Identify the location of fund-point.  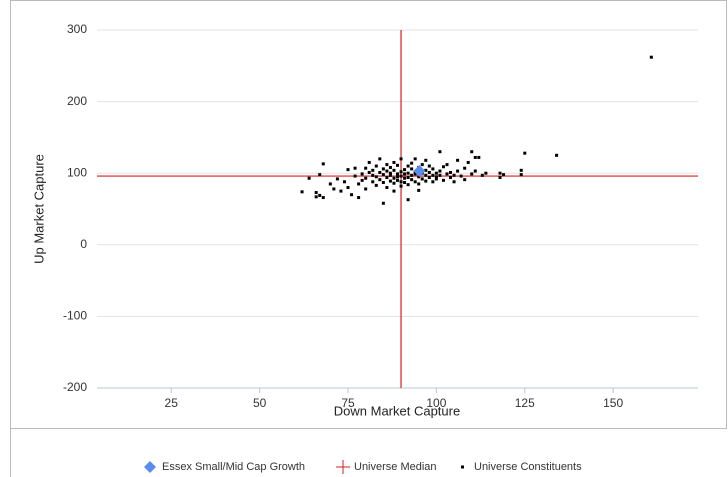
(419, 171).